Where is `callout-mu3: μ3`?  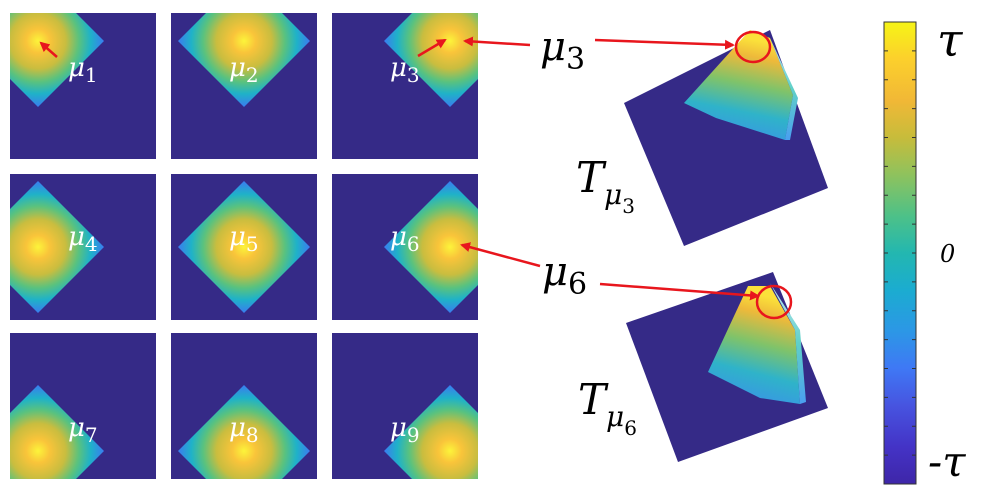 callout-mu3: μ3 is located at coordinates (562, 50).